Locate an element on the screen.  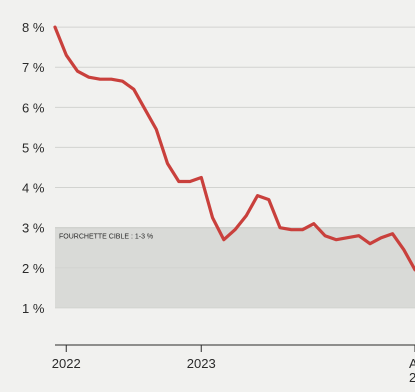
y-axis-tick-labels: 1 % 2 % 3 % 4 % 5 % 6 % 7 % 8 % is located at coordinates (33, 168).